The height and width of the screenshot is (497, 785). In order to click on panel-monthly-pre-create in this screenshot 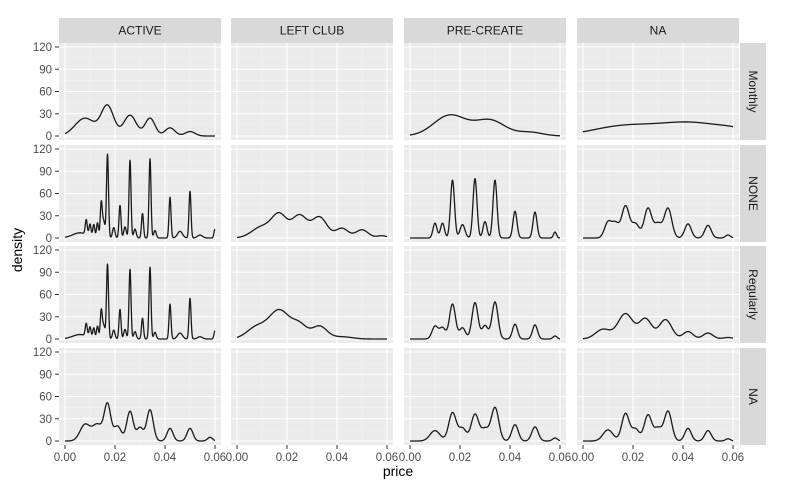, I will do `click(485, 91)`.